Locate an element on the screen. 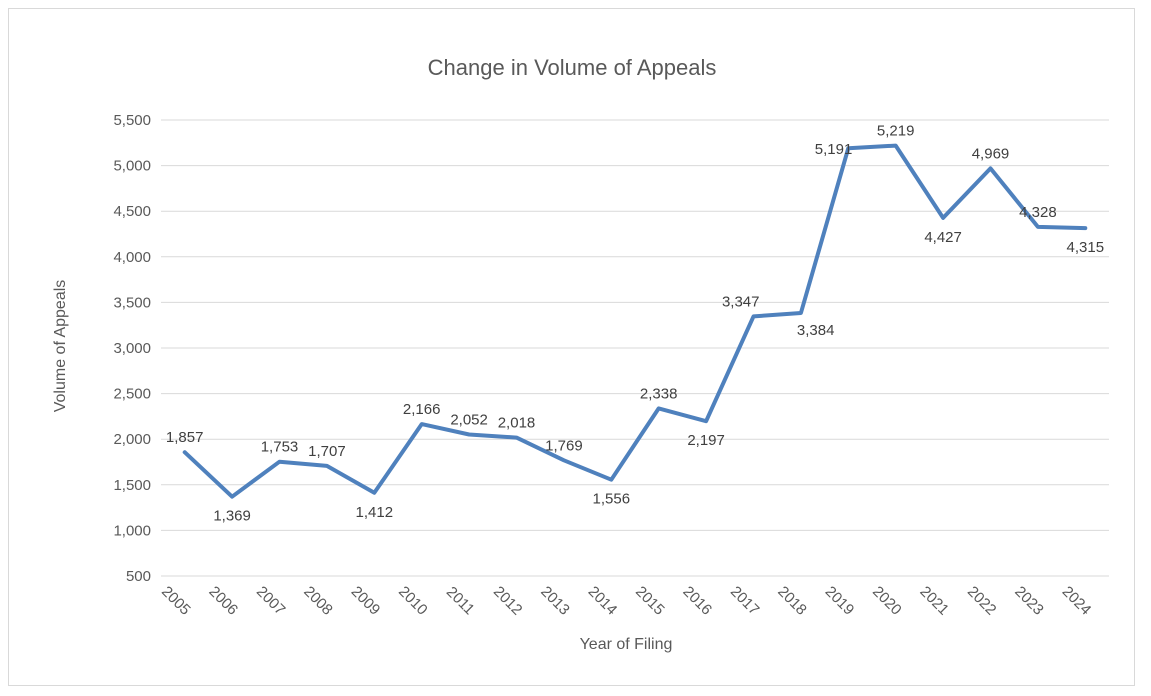 Image resolution: width=1151 pixels, height=696 pixels. x-tick-label: 2024 is located at coordinates (1077, 601).